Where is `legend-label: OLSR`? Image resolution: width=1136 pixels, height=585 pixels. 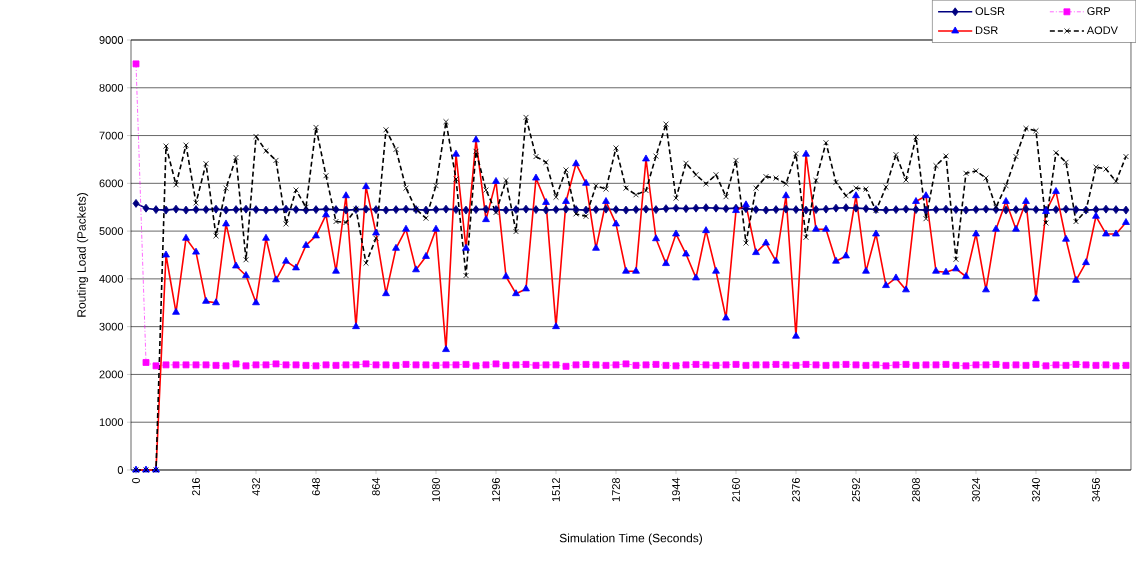 legend-label: OLSR is located at coordinates (990, 11).